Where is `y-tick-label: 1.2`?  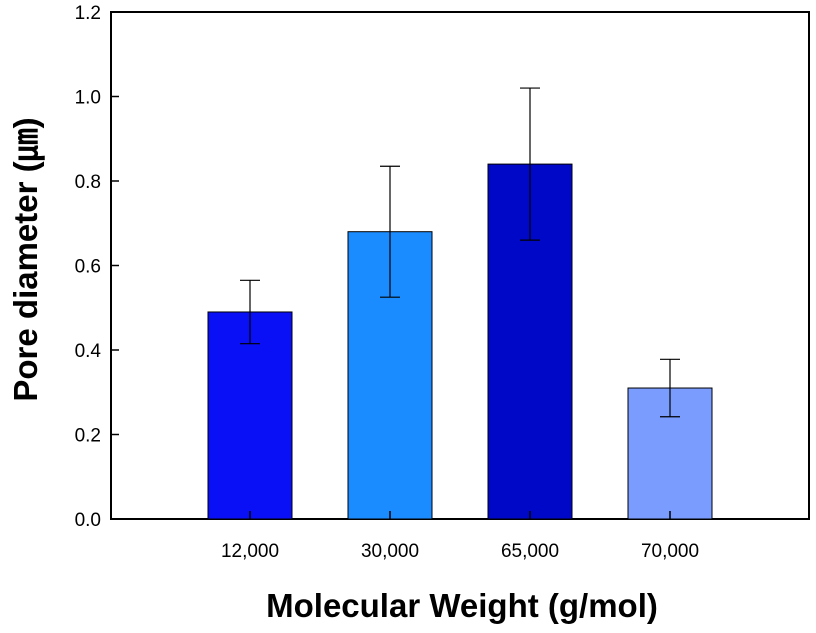 y-tick-label: 1.2 is located at coordinates (88, 13).